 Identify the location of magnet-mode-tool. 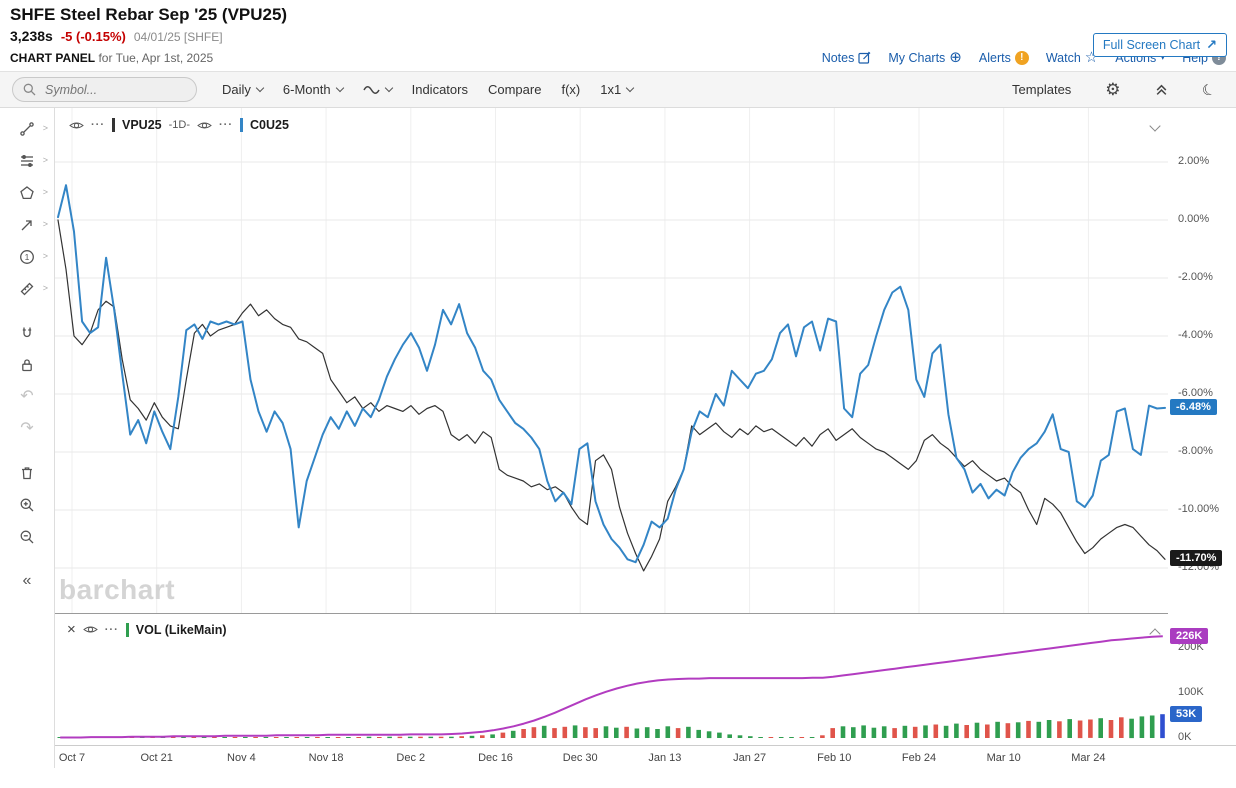
(27, 333).